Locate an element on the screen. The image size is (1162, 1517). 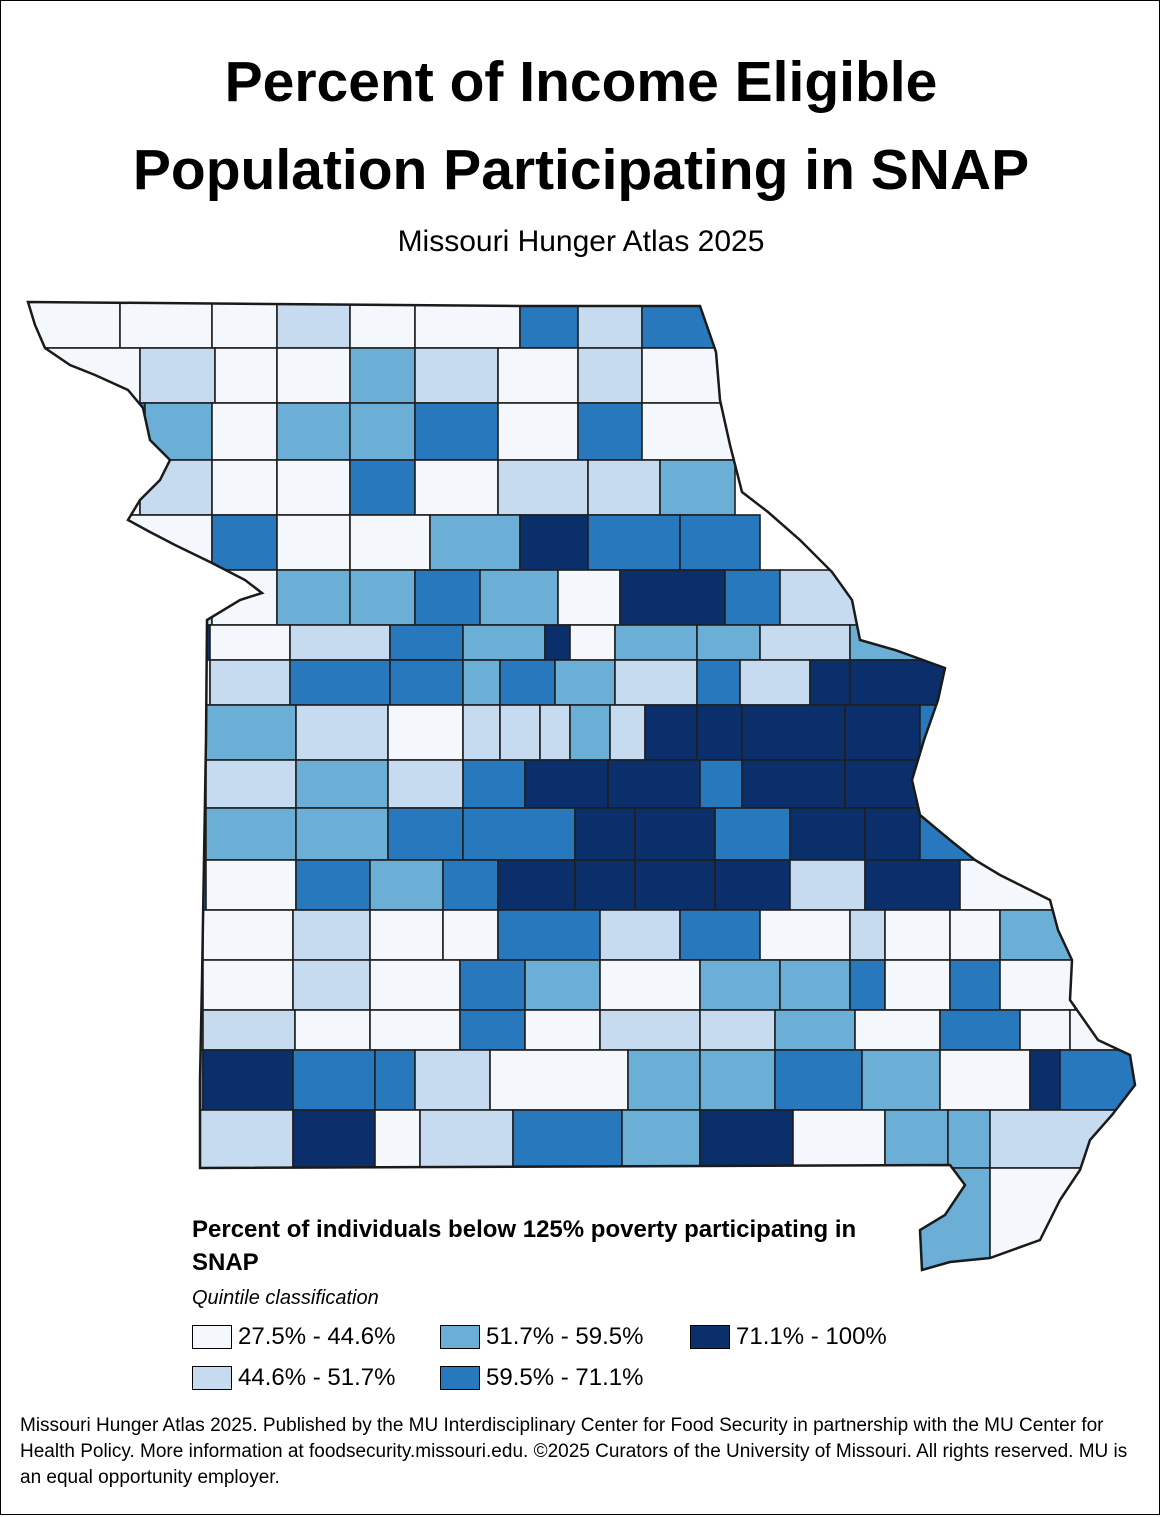
title-line-2: Population Participating in SNAP is located at coordinates (581, 170).